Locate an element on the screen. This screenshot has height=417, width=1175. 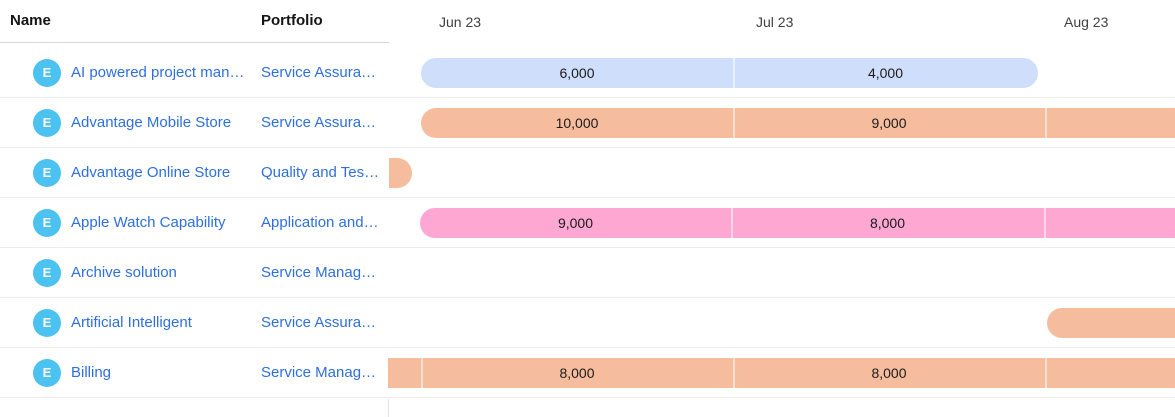
allocation-segment: 6,000 is located at coordinates (577, 73).